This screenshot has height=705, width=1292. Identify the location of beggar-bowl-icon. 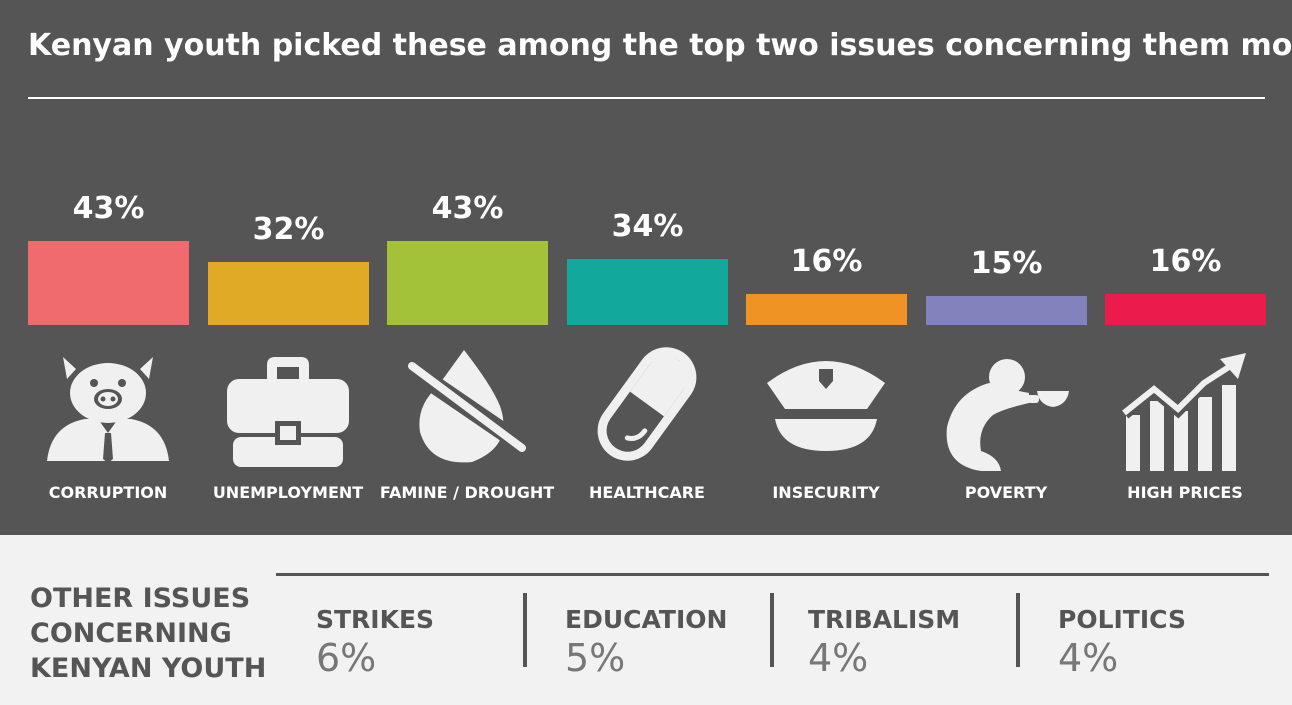
(1006, 415).